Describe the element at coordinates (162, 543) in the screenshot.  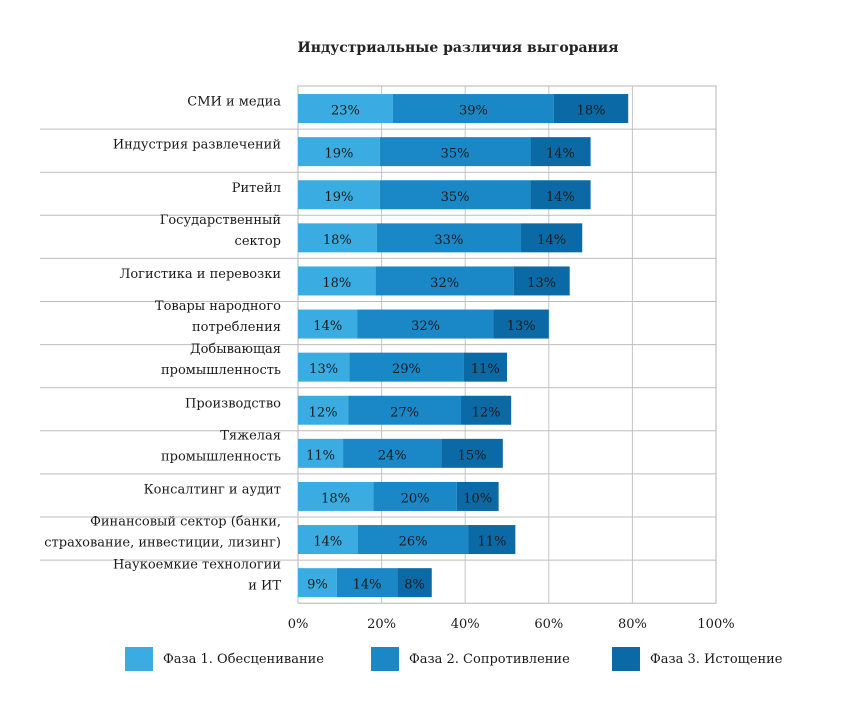
I see `category-label: страхование, инвестиции, лизинг)` at that location.